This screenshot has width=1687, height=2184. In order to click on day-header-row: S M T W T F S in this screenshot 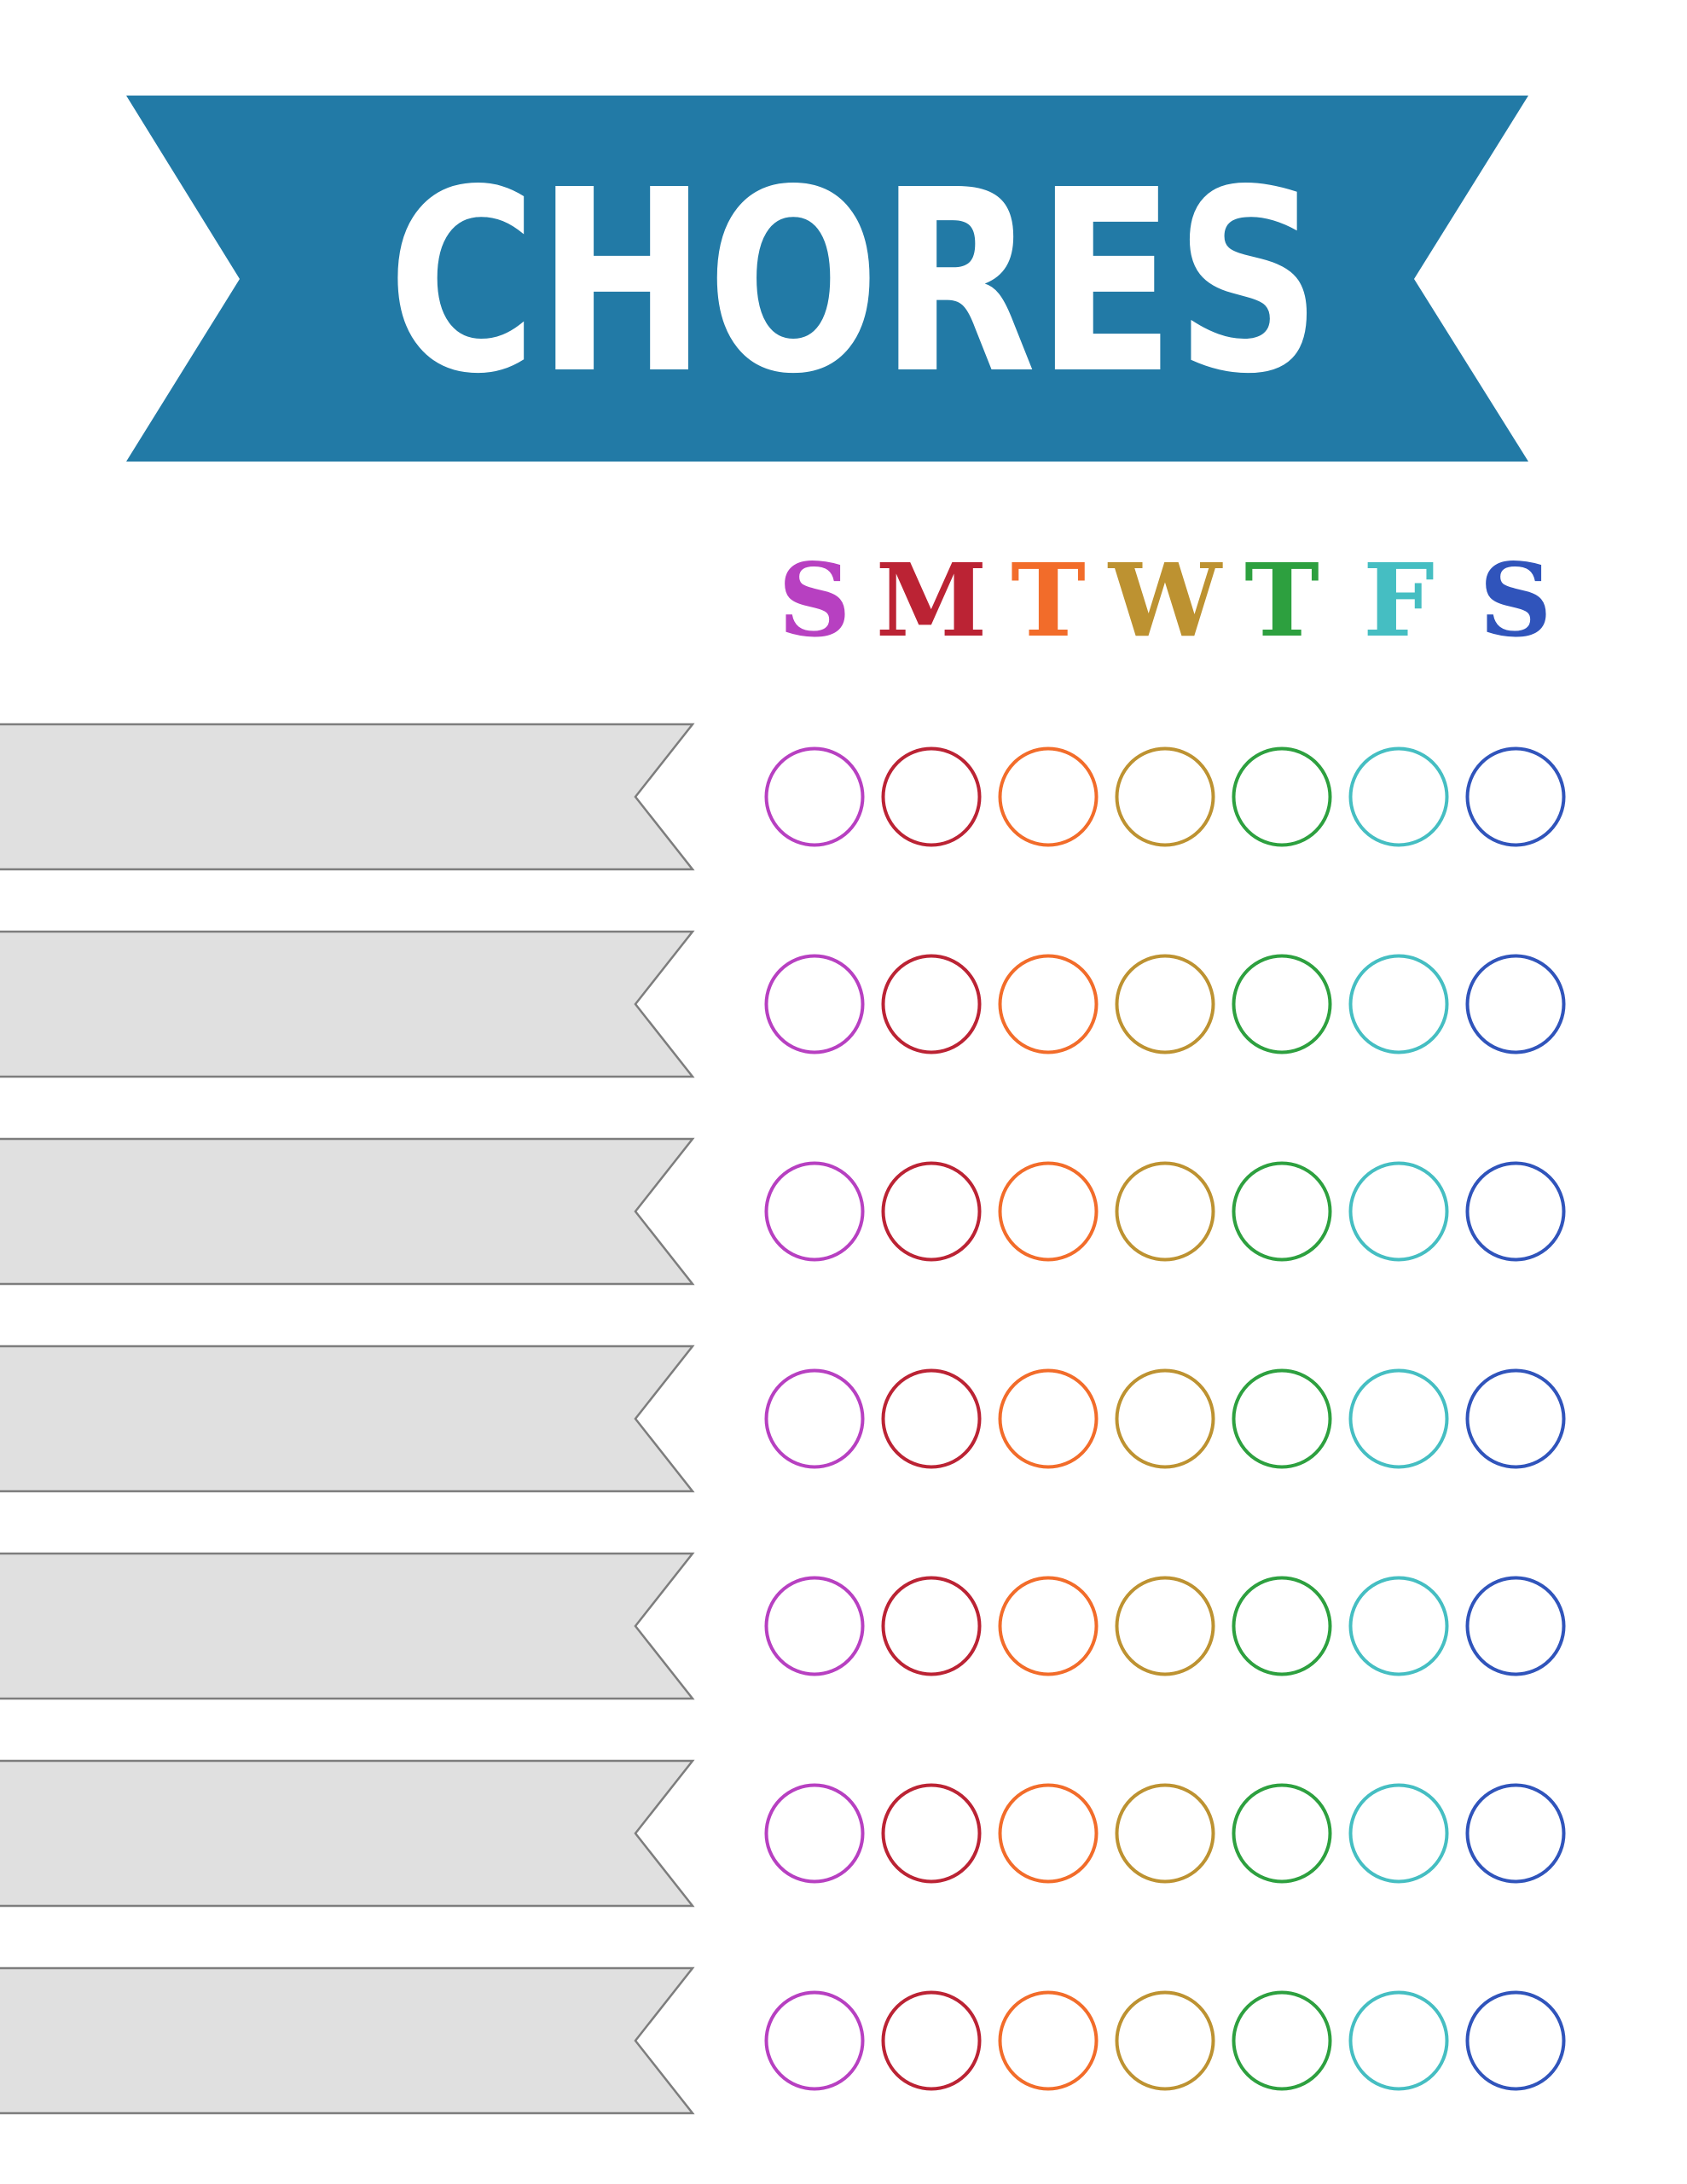, I will do `click(1165, 600)`.